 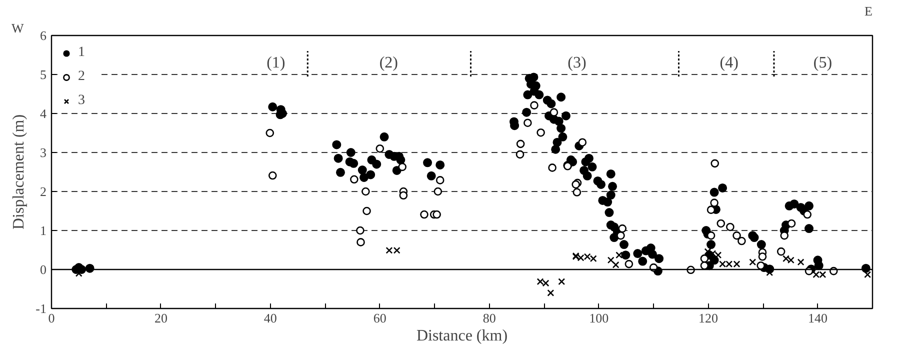 I want to click on annotation: (4), so click(x=729, y=63).